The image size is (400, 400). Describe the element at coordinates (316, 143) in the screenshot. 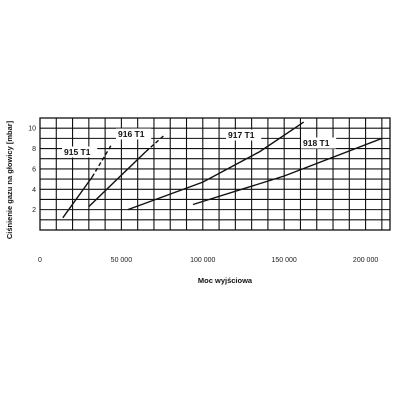

I see `series-label: 918 T1` at that location.